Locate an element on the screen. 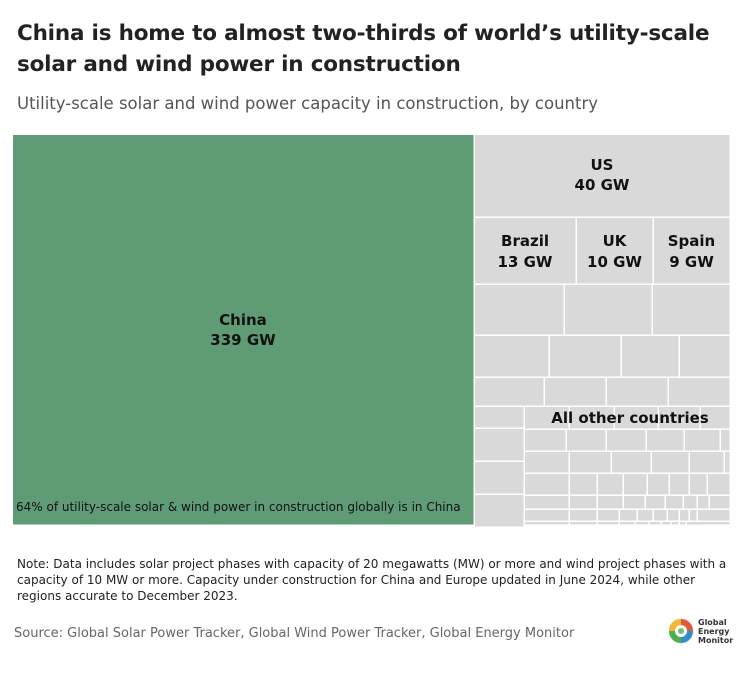 The width and height of the screenshot is (740, 673). logo-text: Global Energy Monitor is located at coordinates (715, 631).